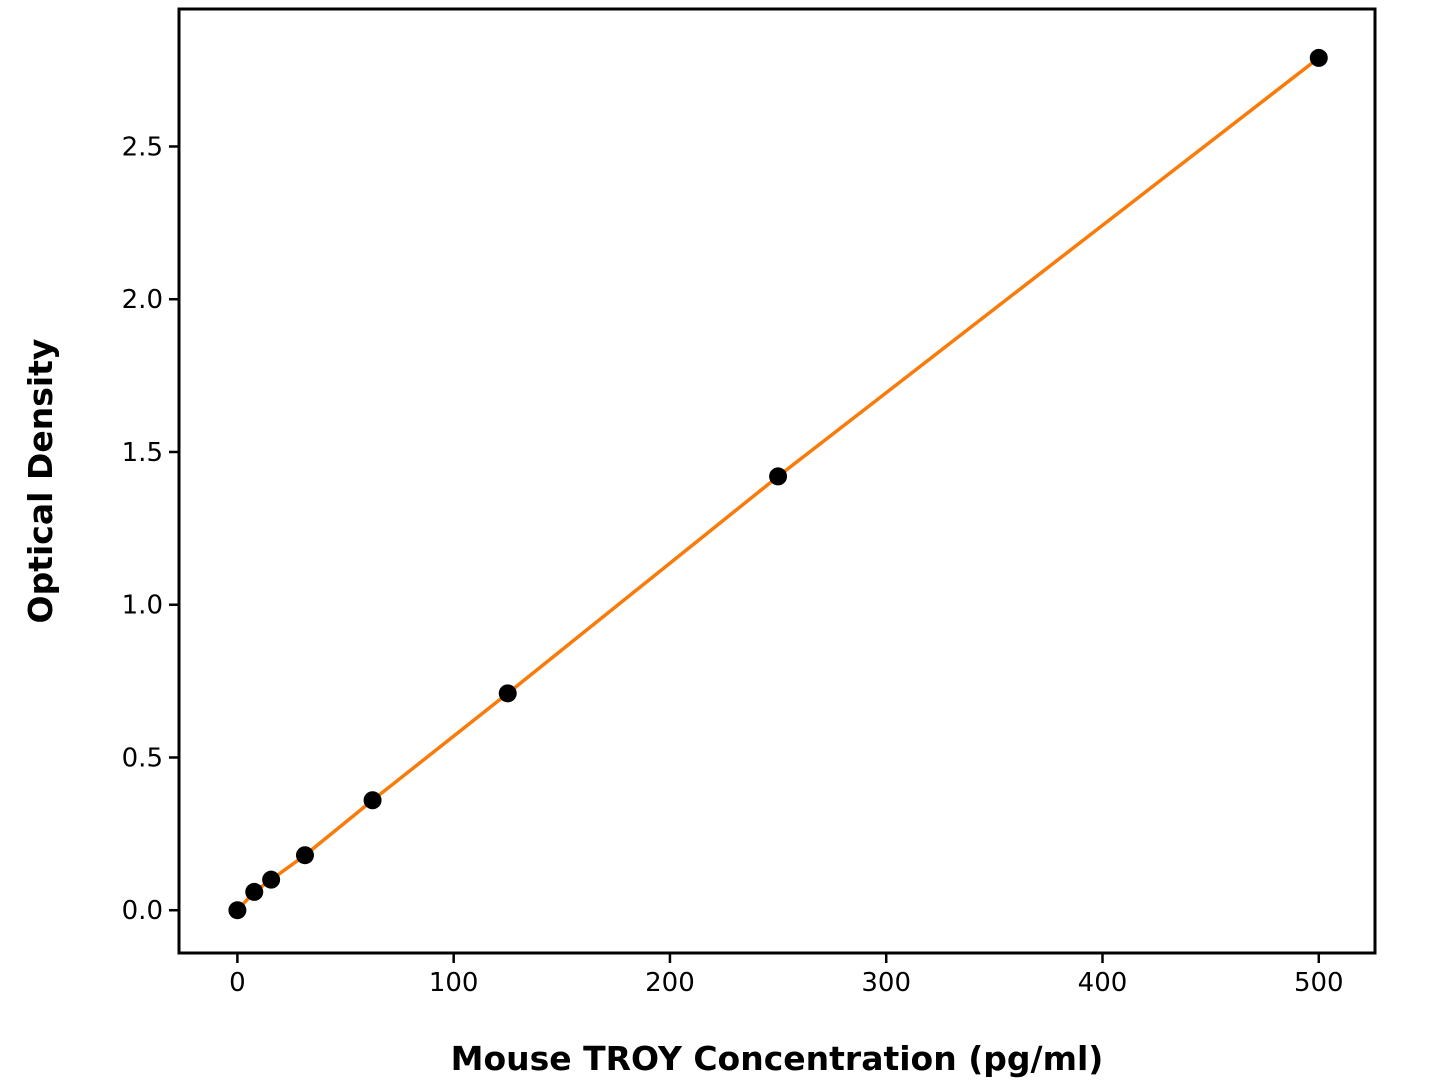 This screenshot has width=1445, height=1084. Describe the element at coordinates (142, 606) in the screenshot. I see `y-tick-label: 1.0` at that location.